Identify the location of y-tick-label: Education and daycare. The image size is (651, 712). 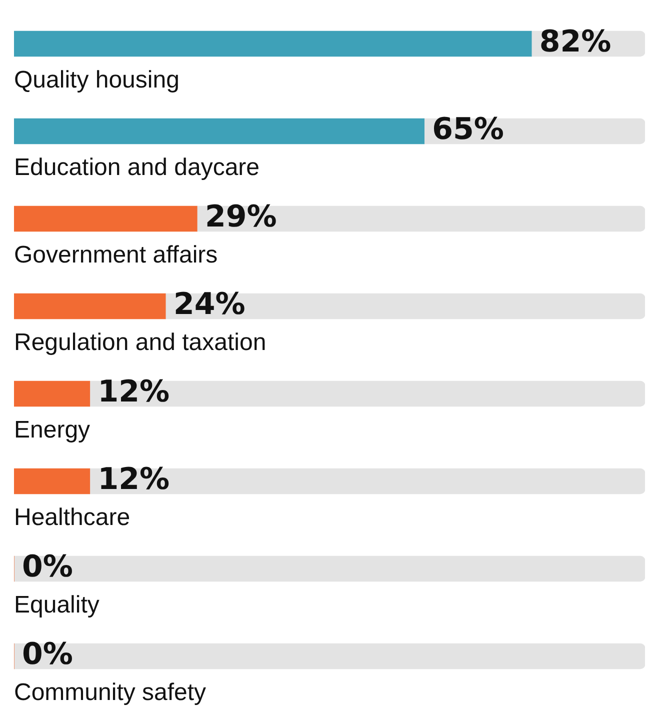
(137, 167).